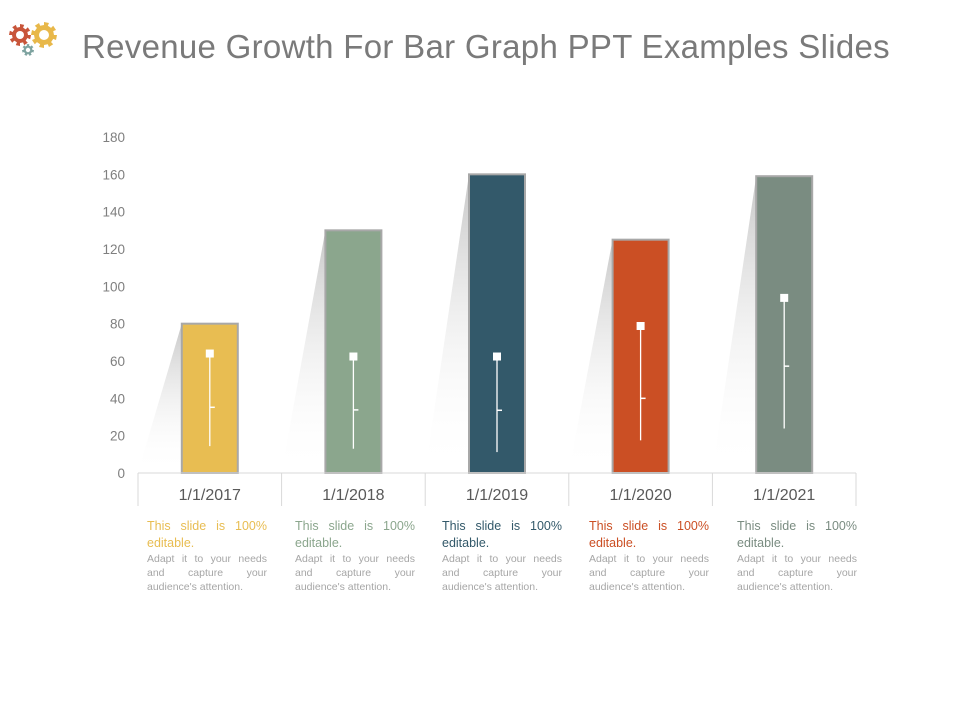  What do you see at coordinates (117, 361) in the screenshot?
I see `y-tick-label: 60` at bounding box center [117, 361].